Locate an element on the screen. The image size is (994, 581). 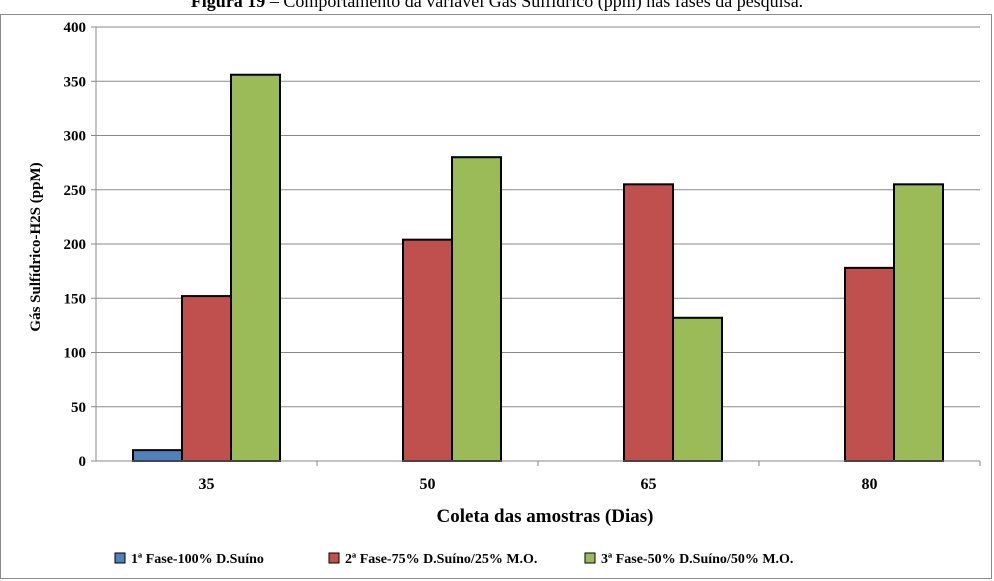
y-tick-label: 250 is located at coordinates (75, 191).